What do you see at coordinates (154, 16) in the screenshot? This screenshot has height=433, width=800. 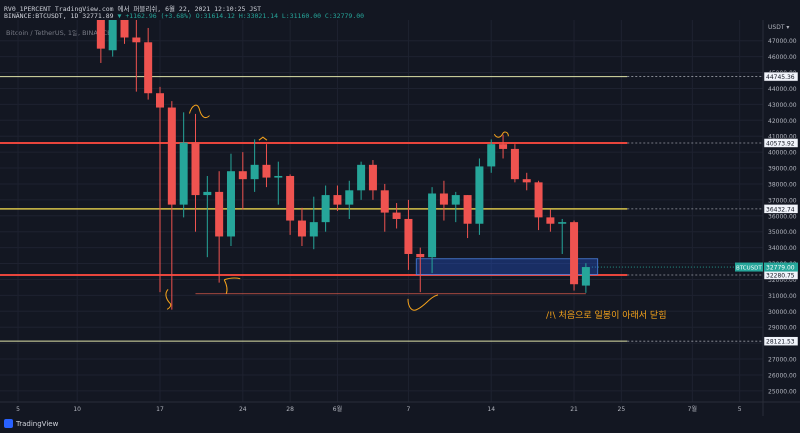 I see `change-text: ▼ +1162.96 (+3.68%)` at bounding box center [154, 16].